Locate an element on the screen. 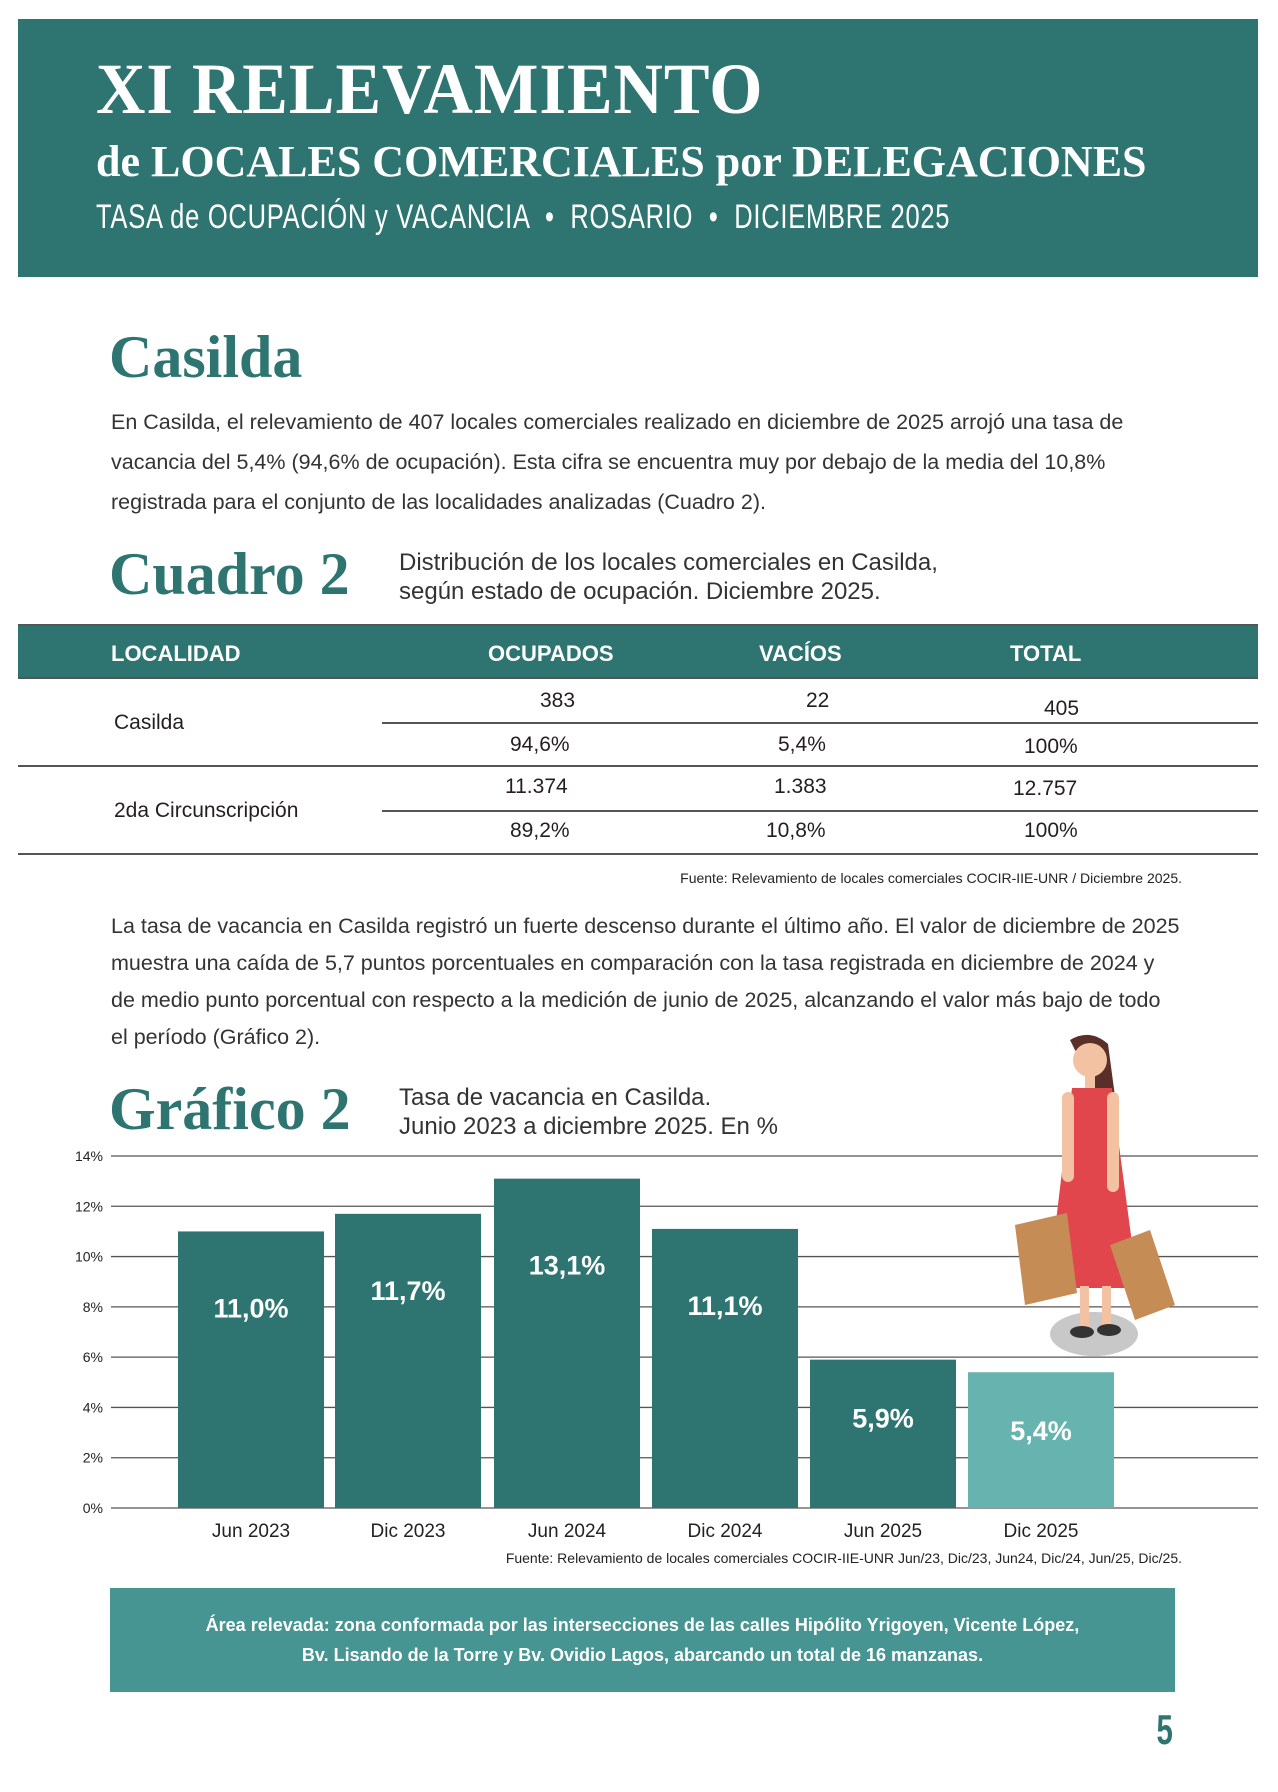 Image resolution: width=1278 pixels, height=1792 pixels. header-banner is located at coordinates (638, 148).